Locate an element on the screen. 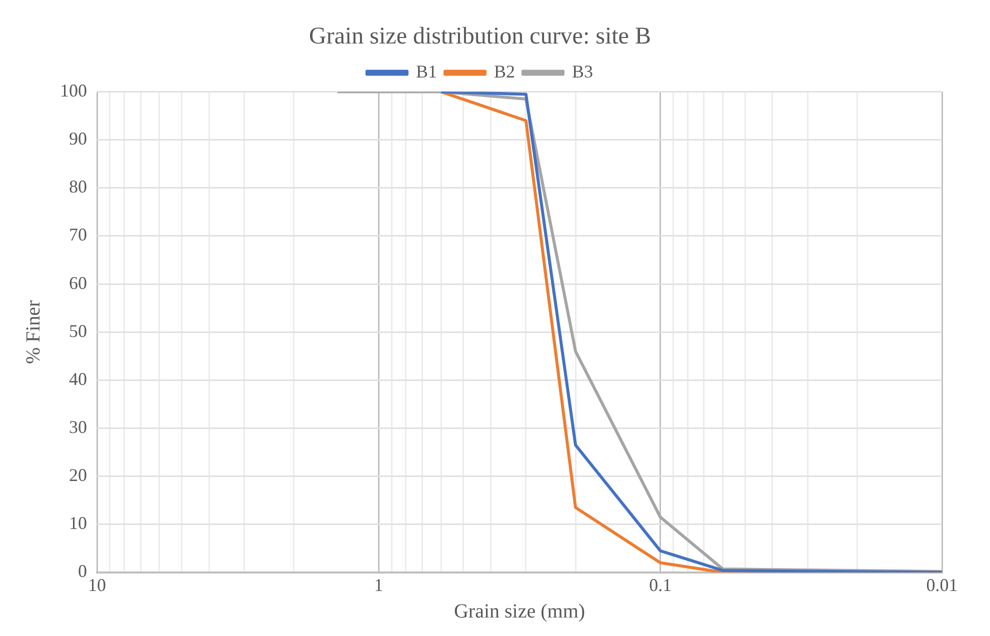  y-tick-label: 0 is located at coordinates (82, 571).